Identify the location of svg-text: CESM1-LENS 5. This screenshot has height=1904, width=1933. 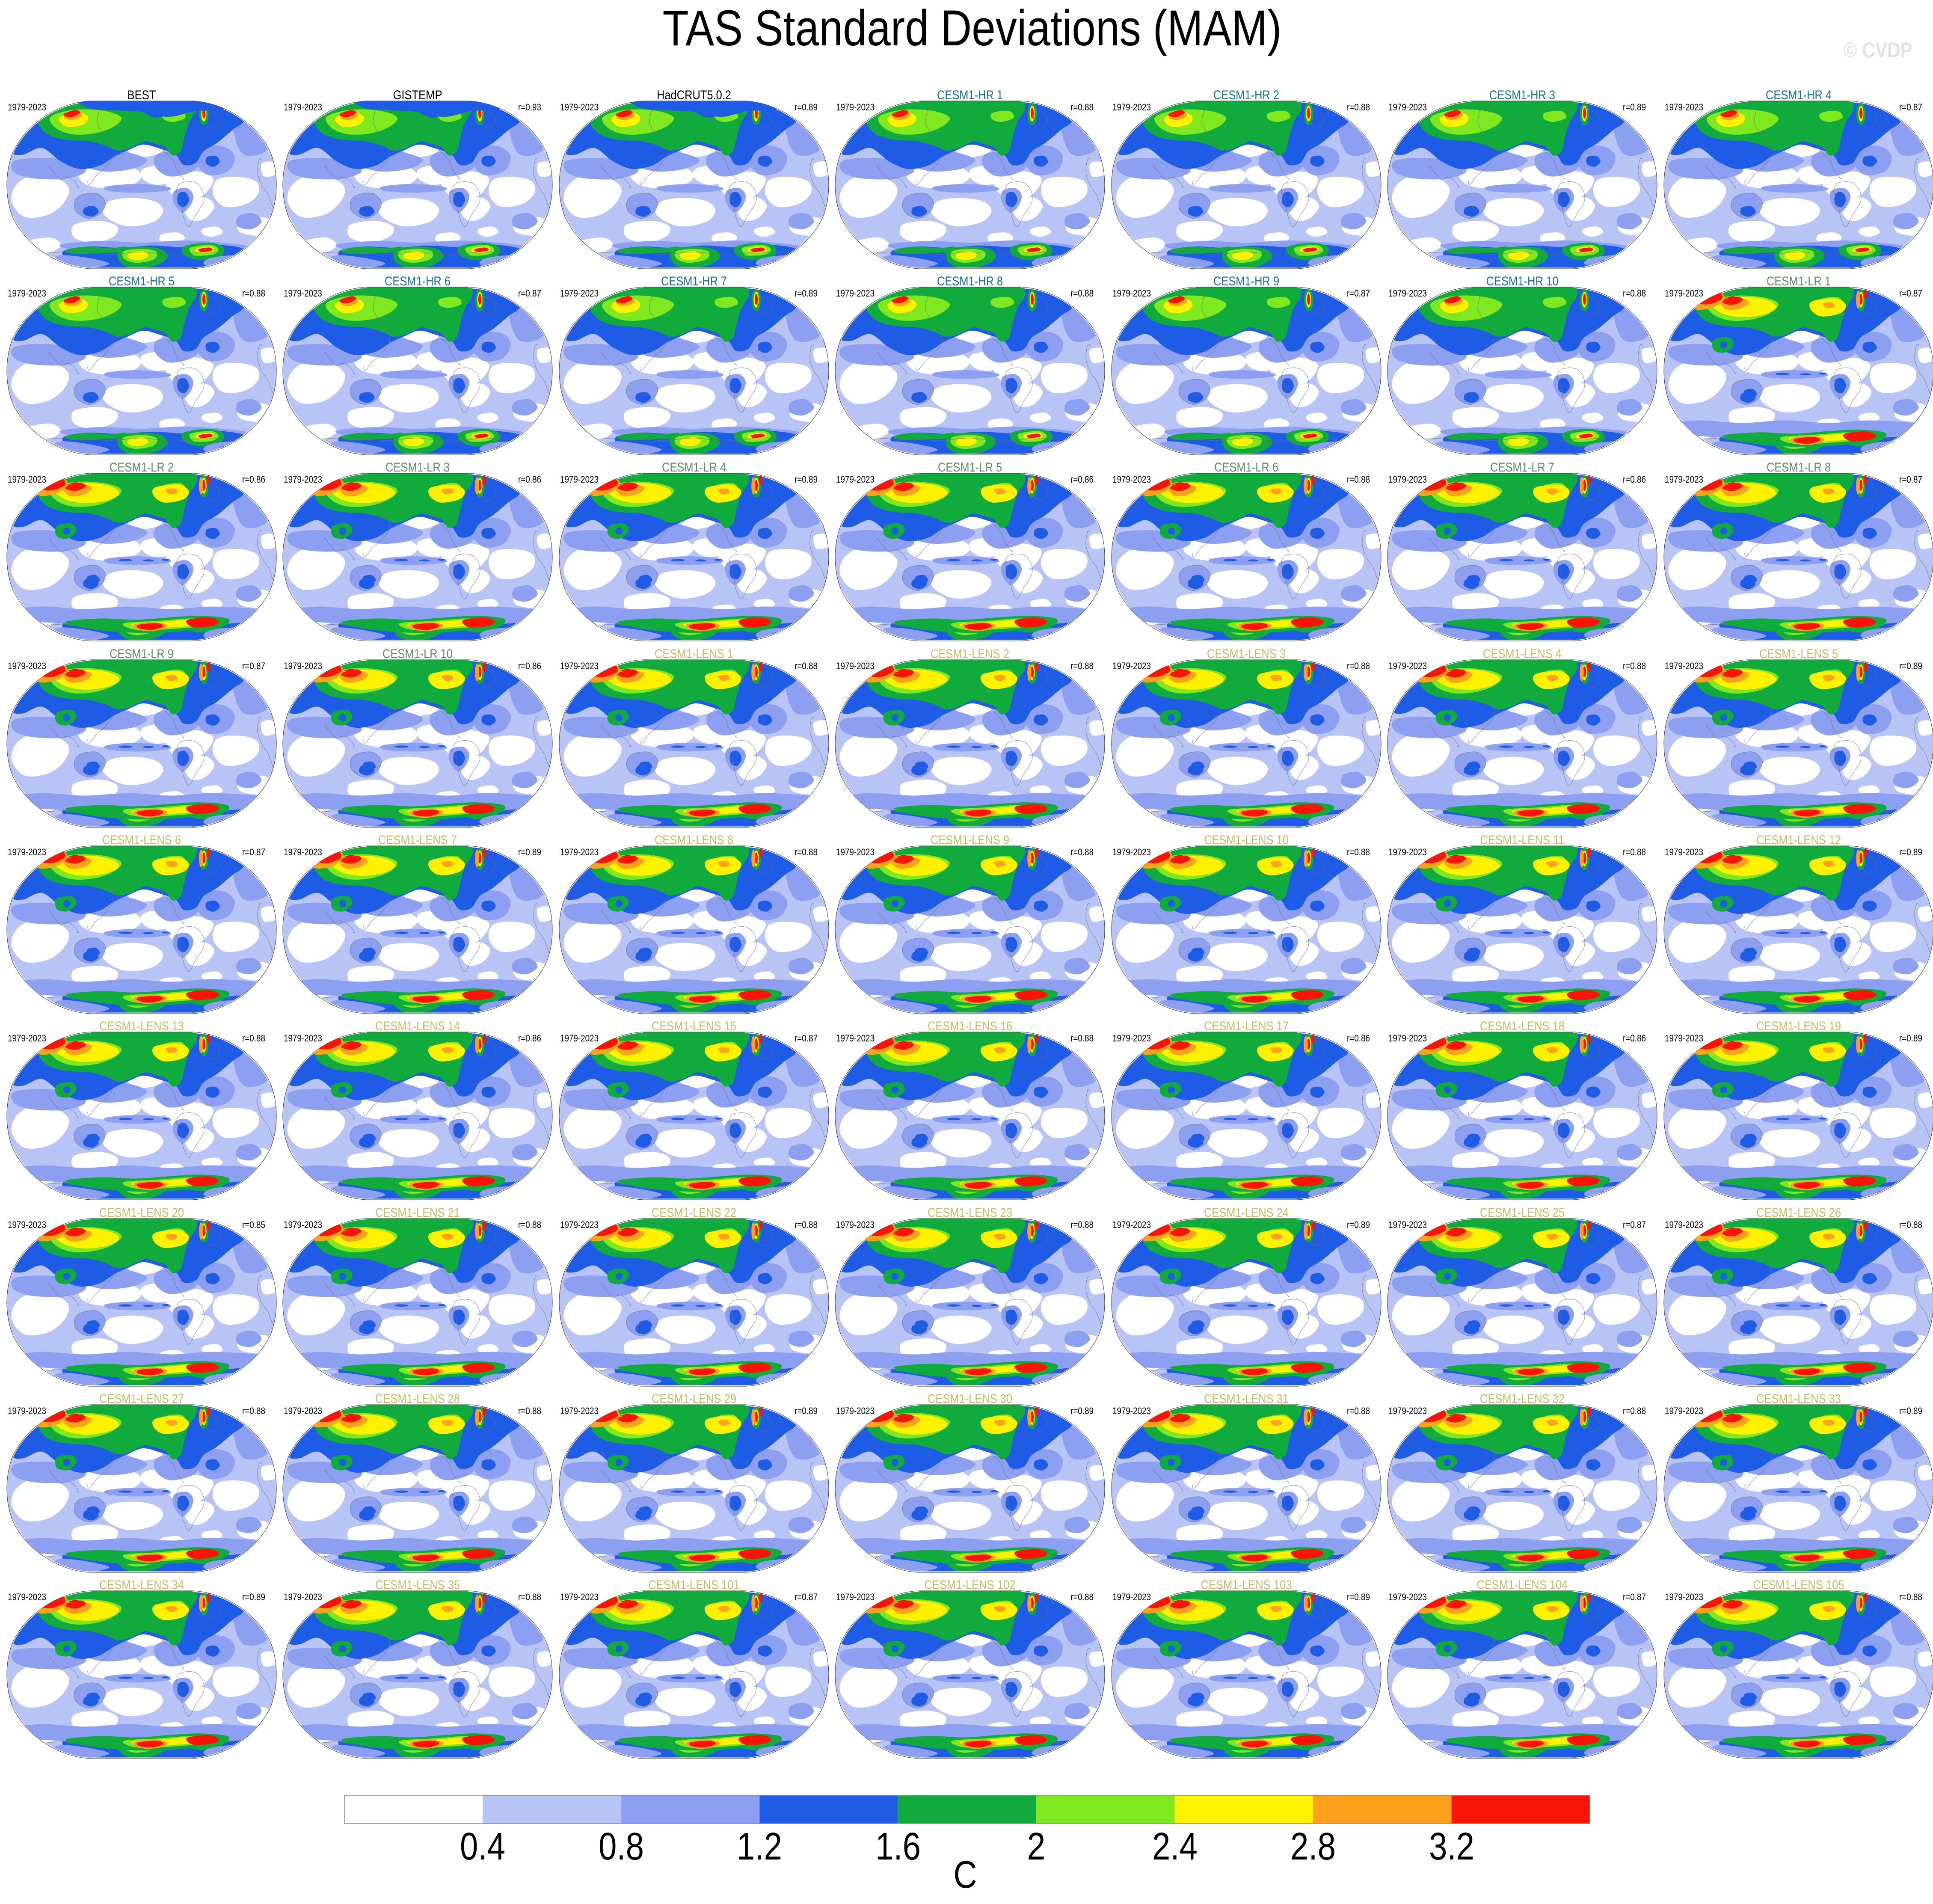
(1798, 654).